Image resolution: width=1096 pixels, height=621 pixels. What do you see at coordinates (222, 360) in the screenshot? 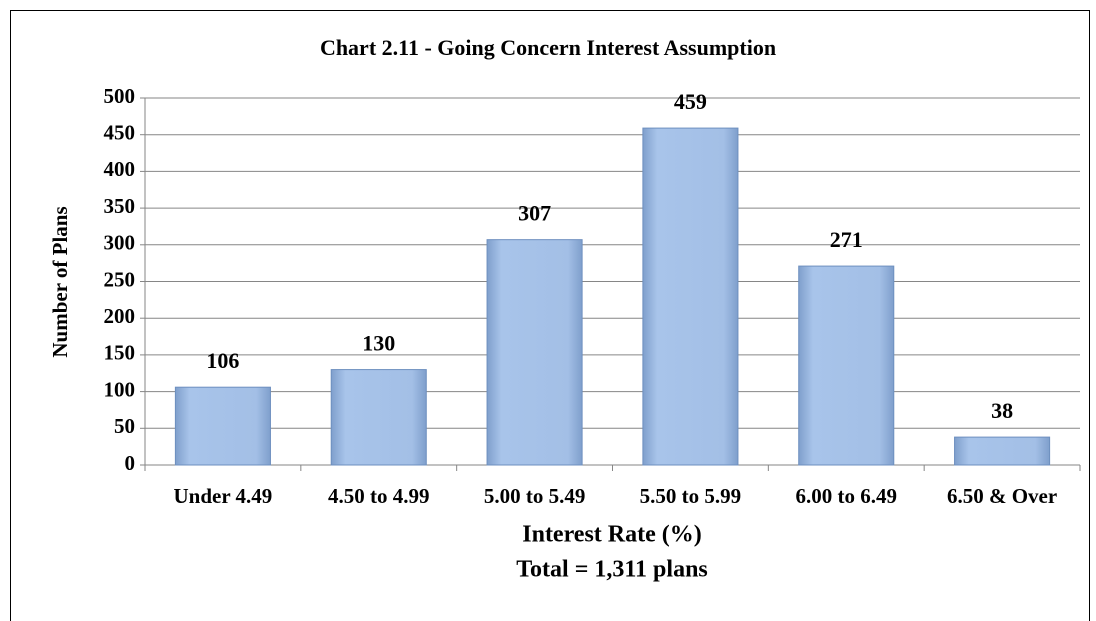
I see `value-label: 106` at bounding box center [222, 360].